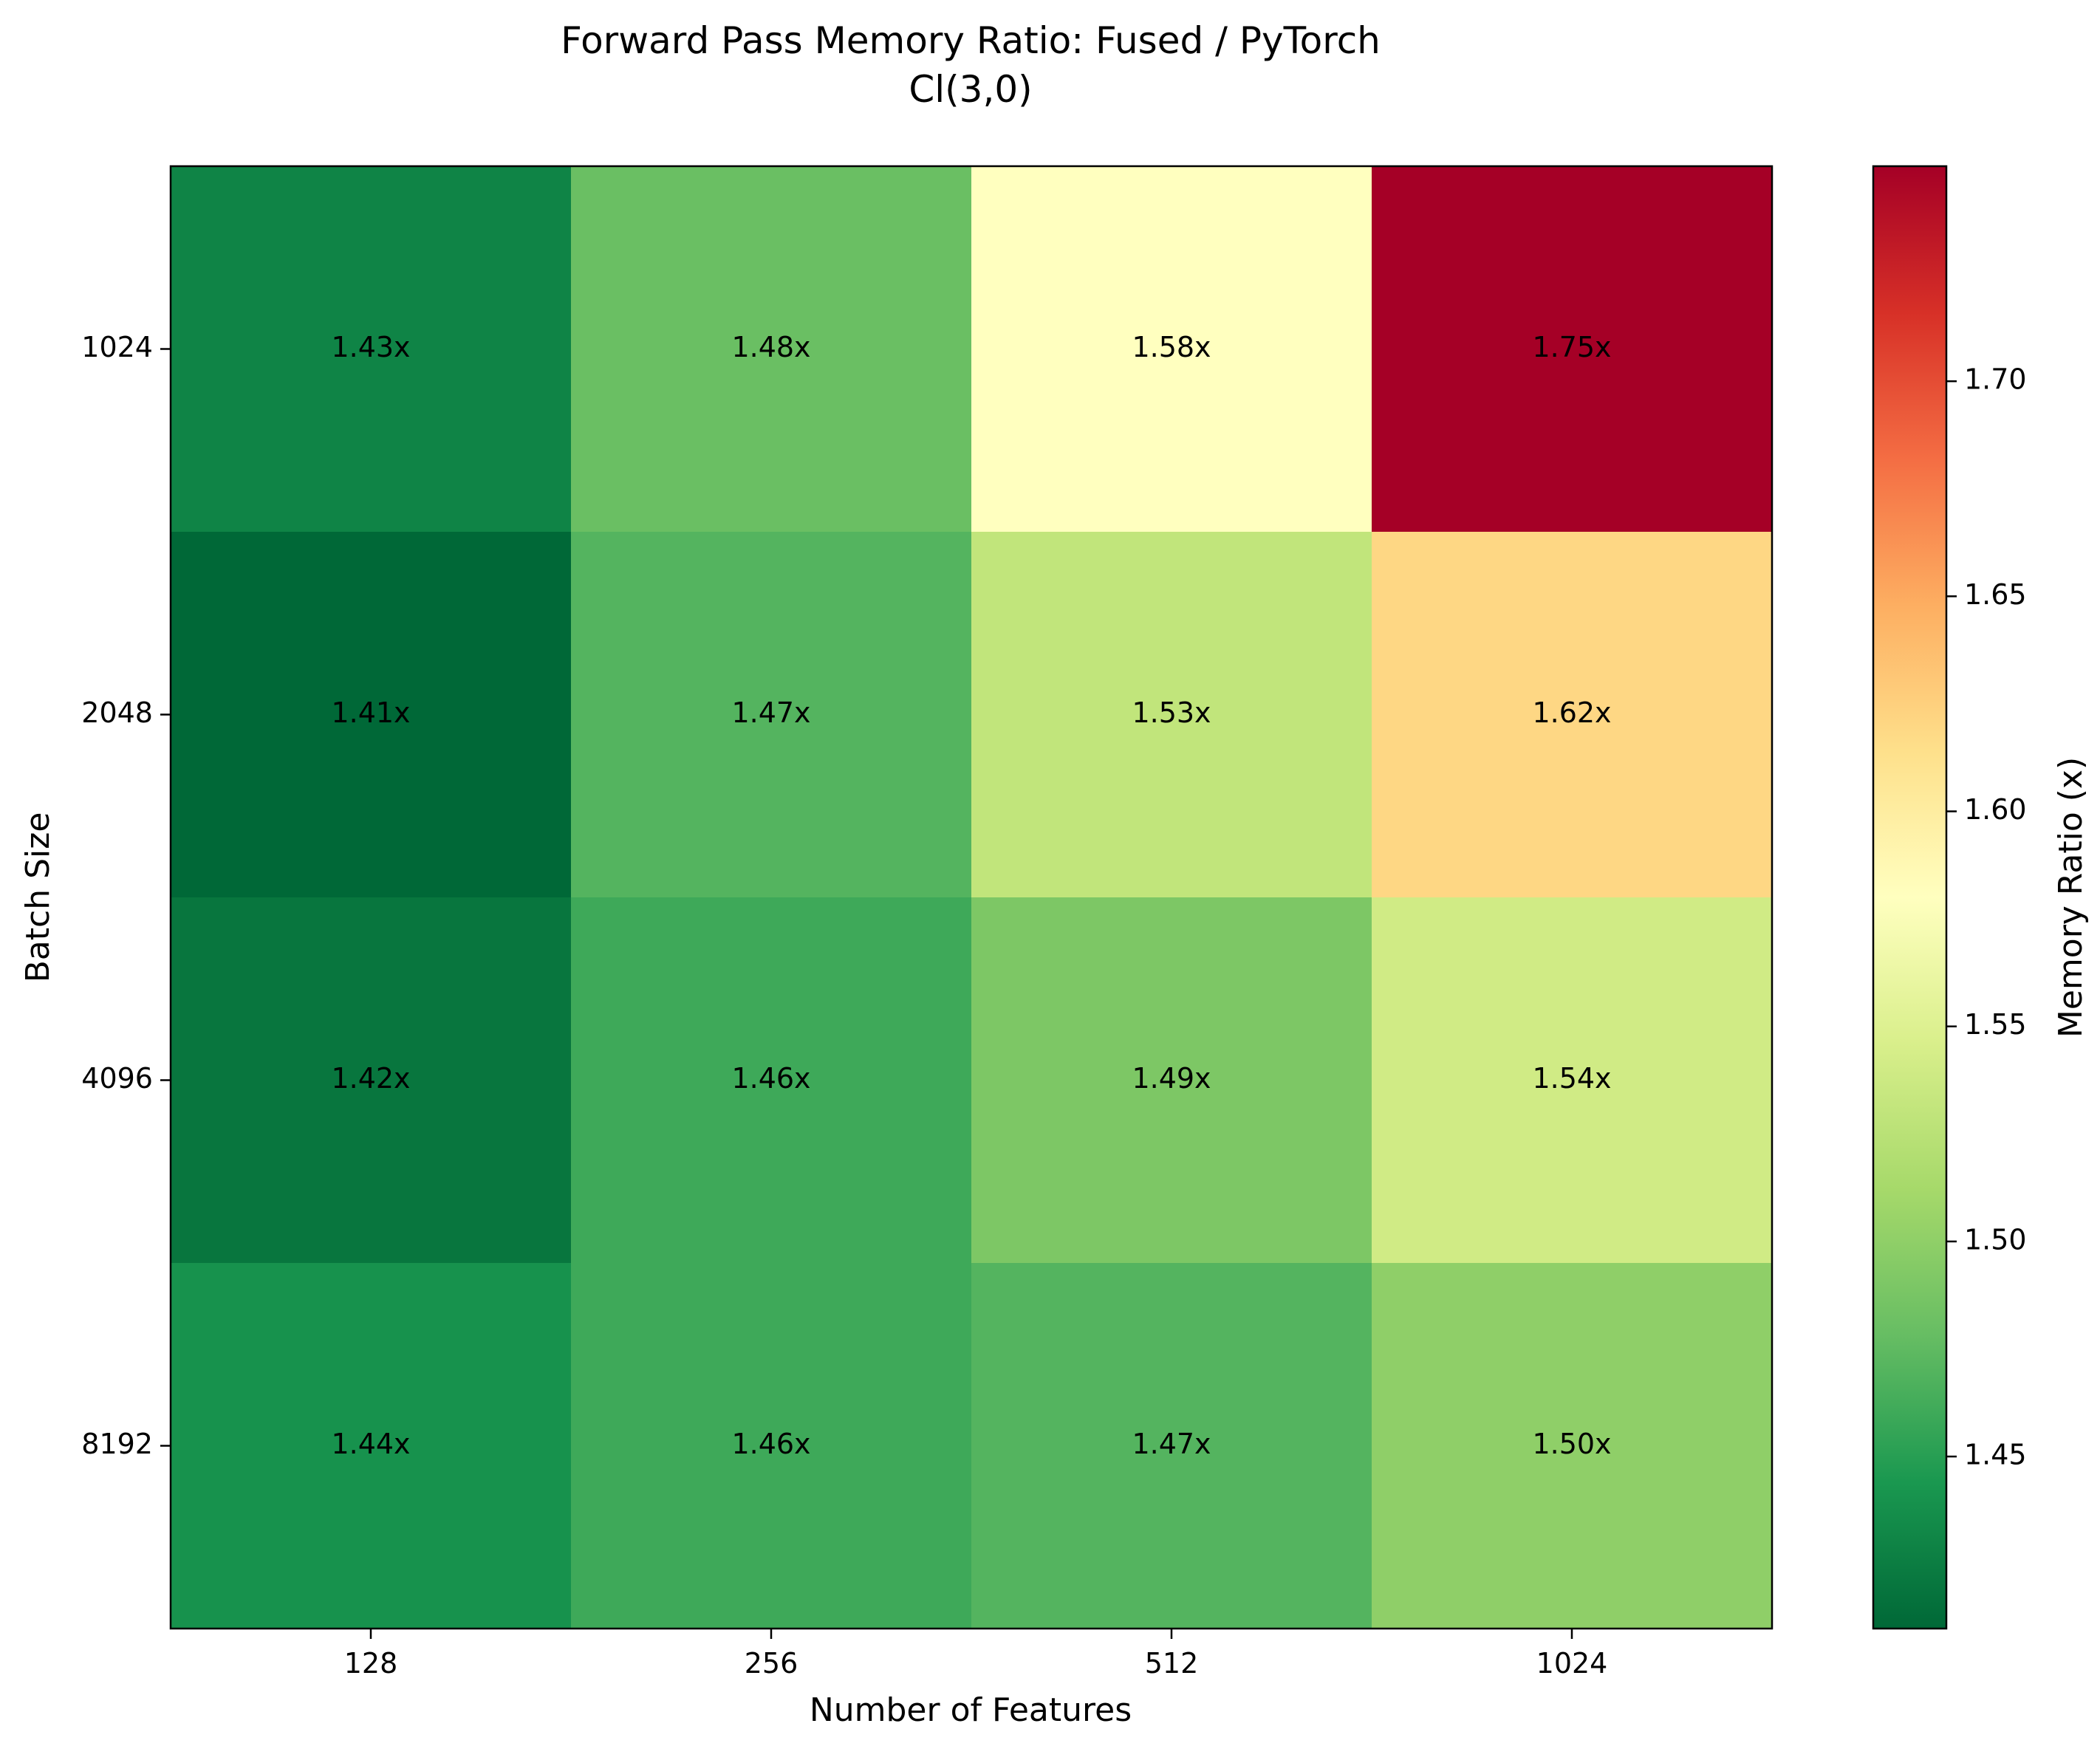  Describe the element at coordinates (1995, 1239) in the screenshot. I see `colorbar-tick-label: 1.50` at that location.